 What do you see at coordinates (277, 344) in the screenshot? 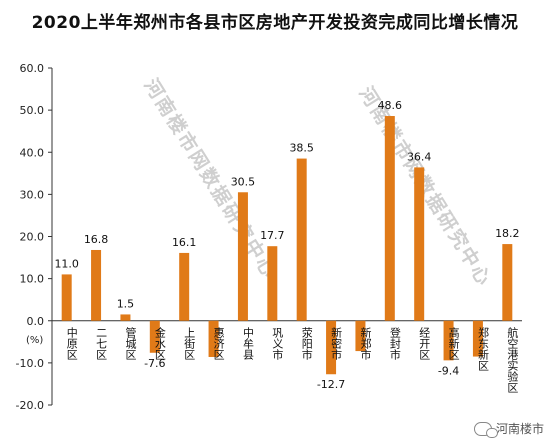
I see `x-tick-label: 巩义市` at bounding box center [277, 344].